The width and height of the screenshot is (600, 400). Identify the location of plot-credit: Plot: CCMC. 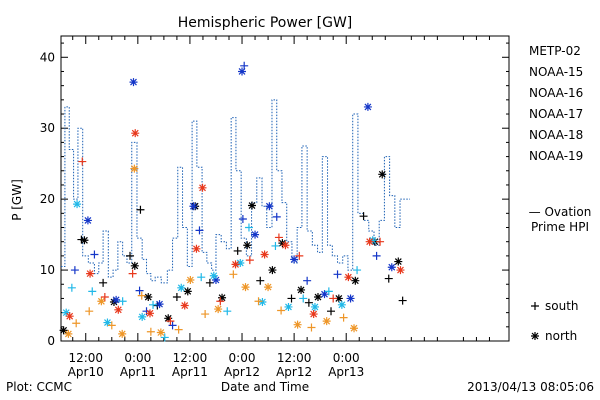
(39, 387).